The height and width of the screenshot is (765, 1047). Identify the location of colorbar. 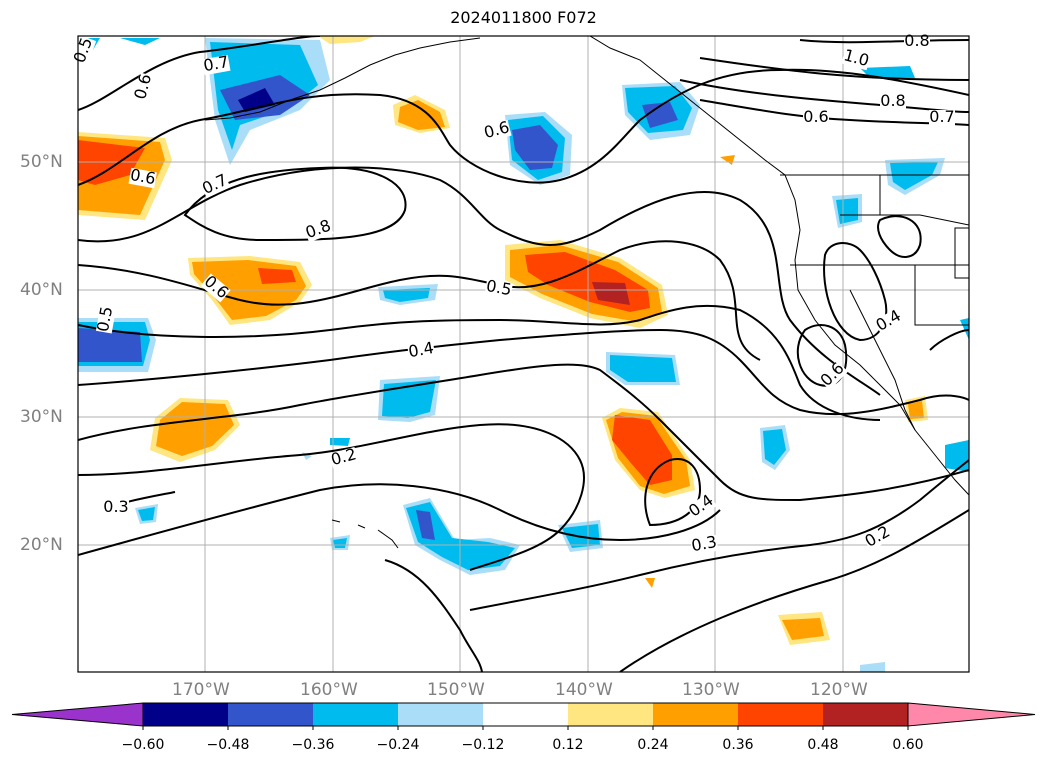
(523, 716).